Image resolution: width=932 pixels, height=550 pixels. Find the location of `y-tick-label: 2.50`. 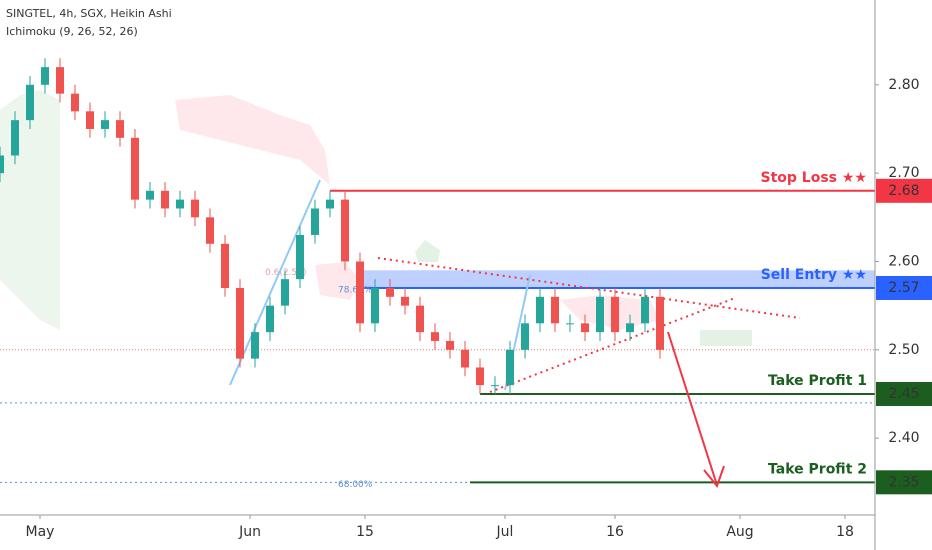

y-tick-label: 2.50 is located at coordinates (903, 350).